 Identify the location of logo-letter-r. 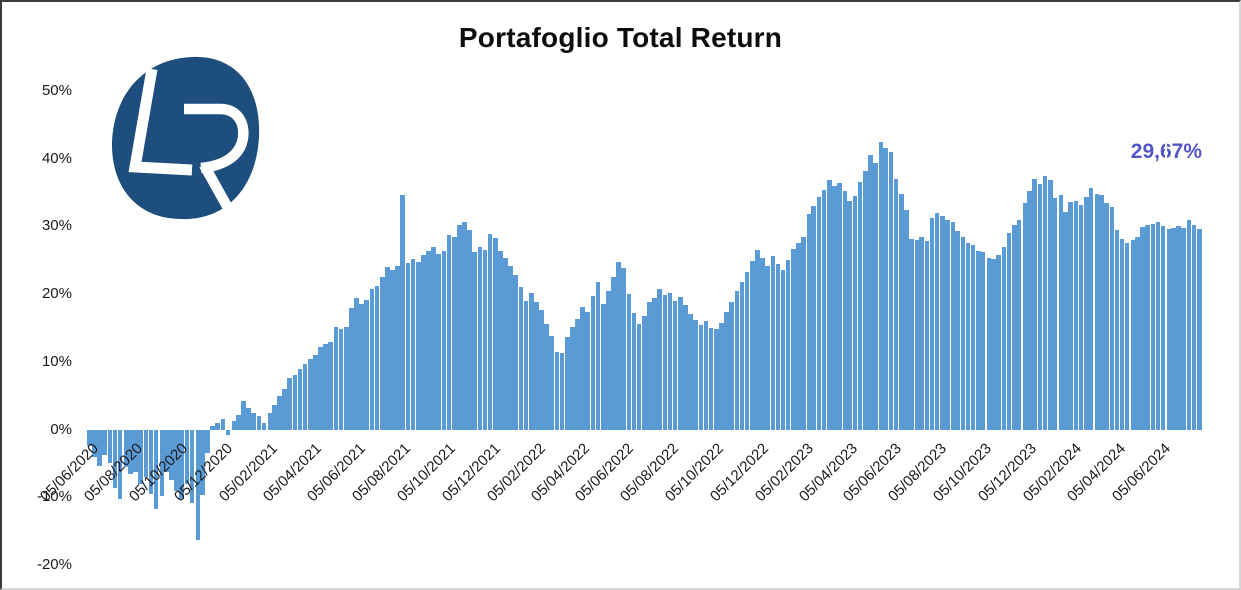
(216, 138).